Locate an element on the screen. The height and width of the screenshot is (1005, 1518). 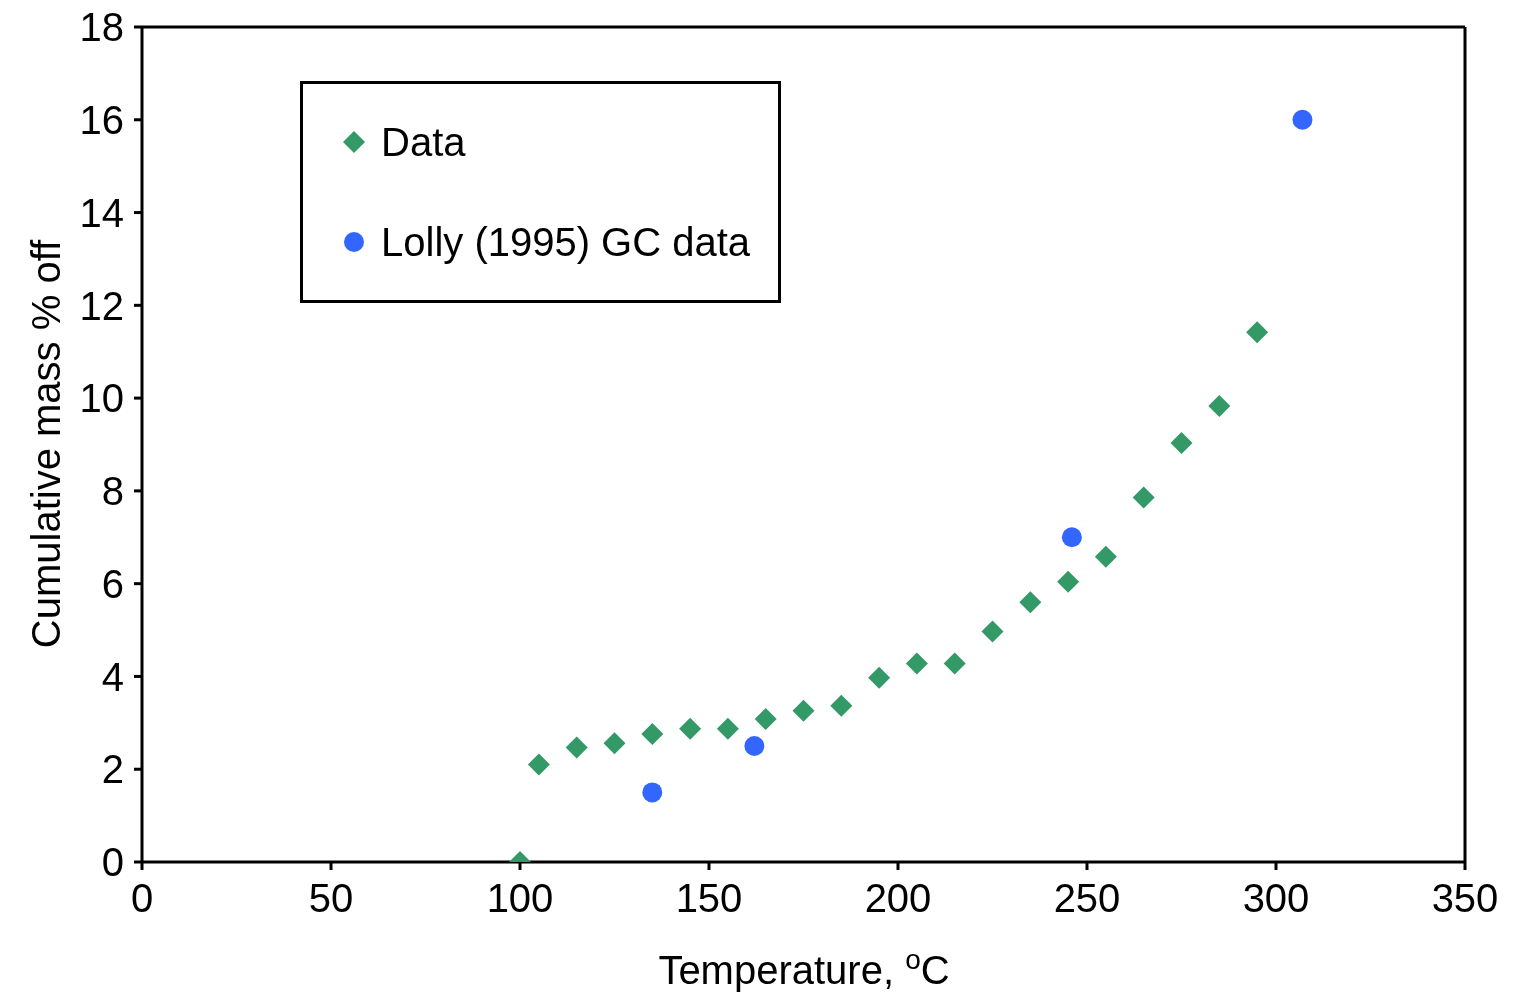
x-tick-label: 250 is located at coordinates (1087, 898).